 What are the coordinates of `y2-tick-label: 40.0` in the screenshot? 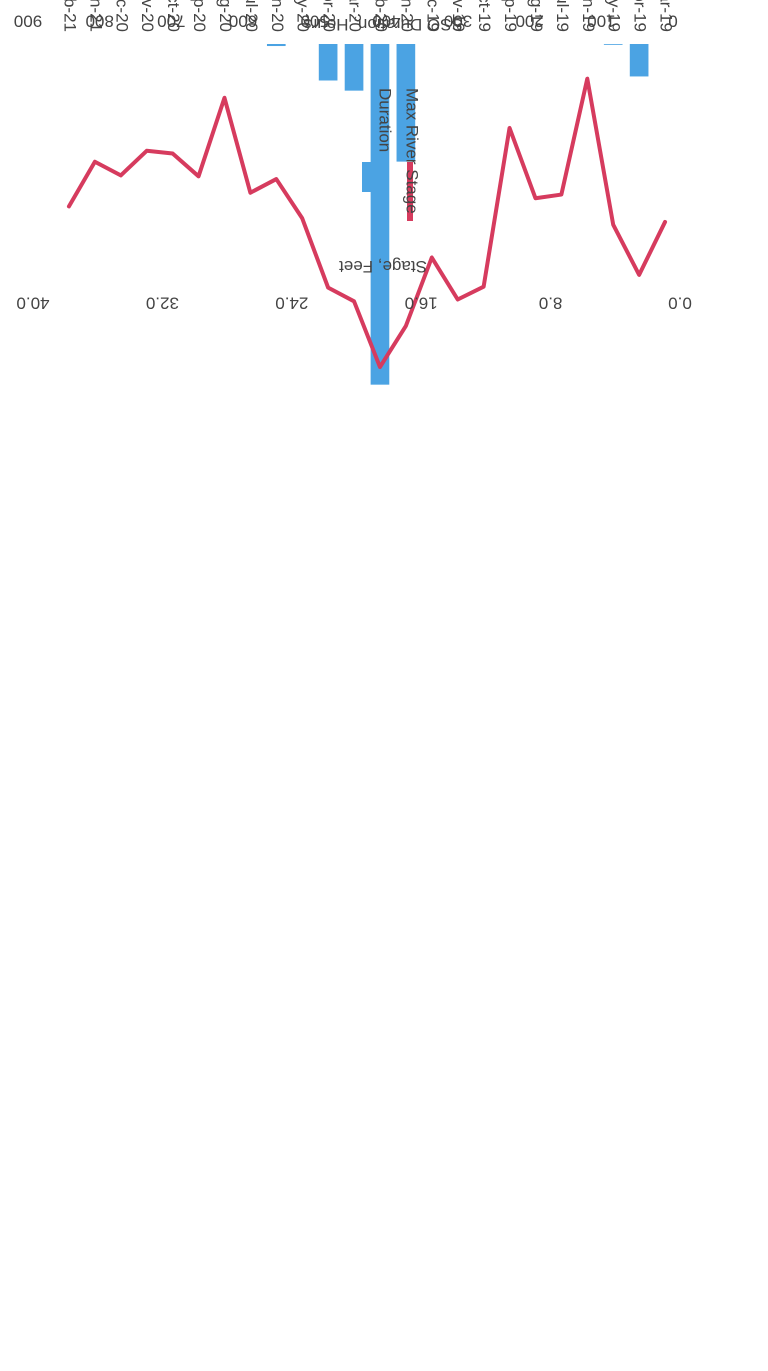 It's located at (32, 303).